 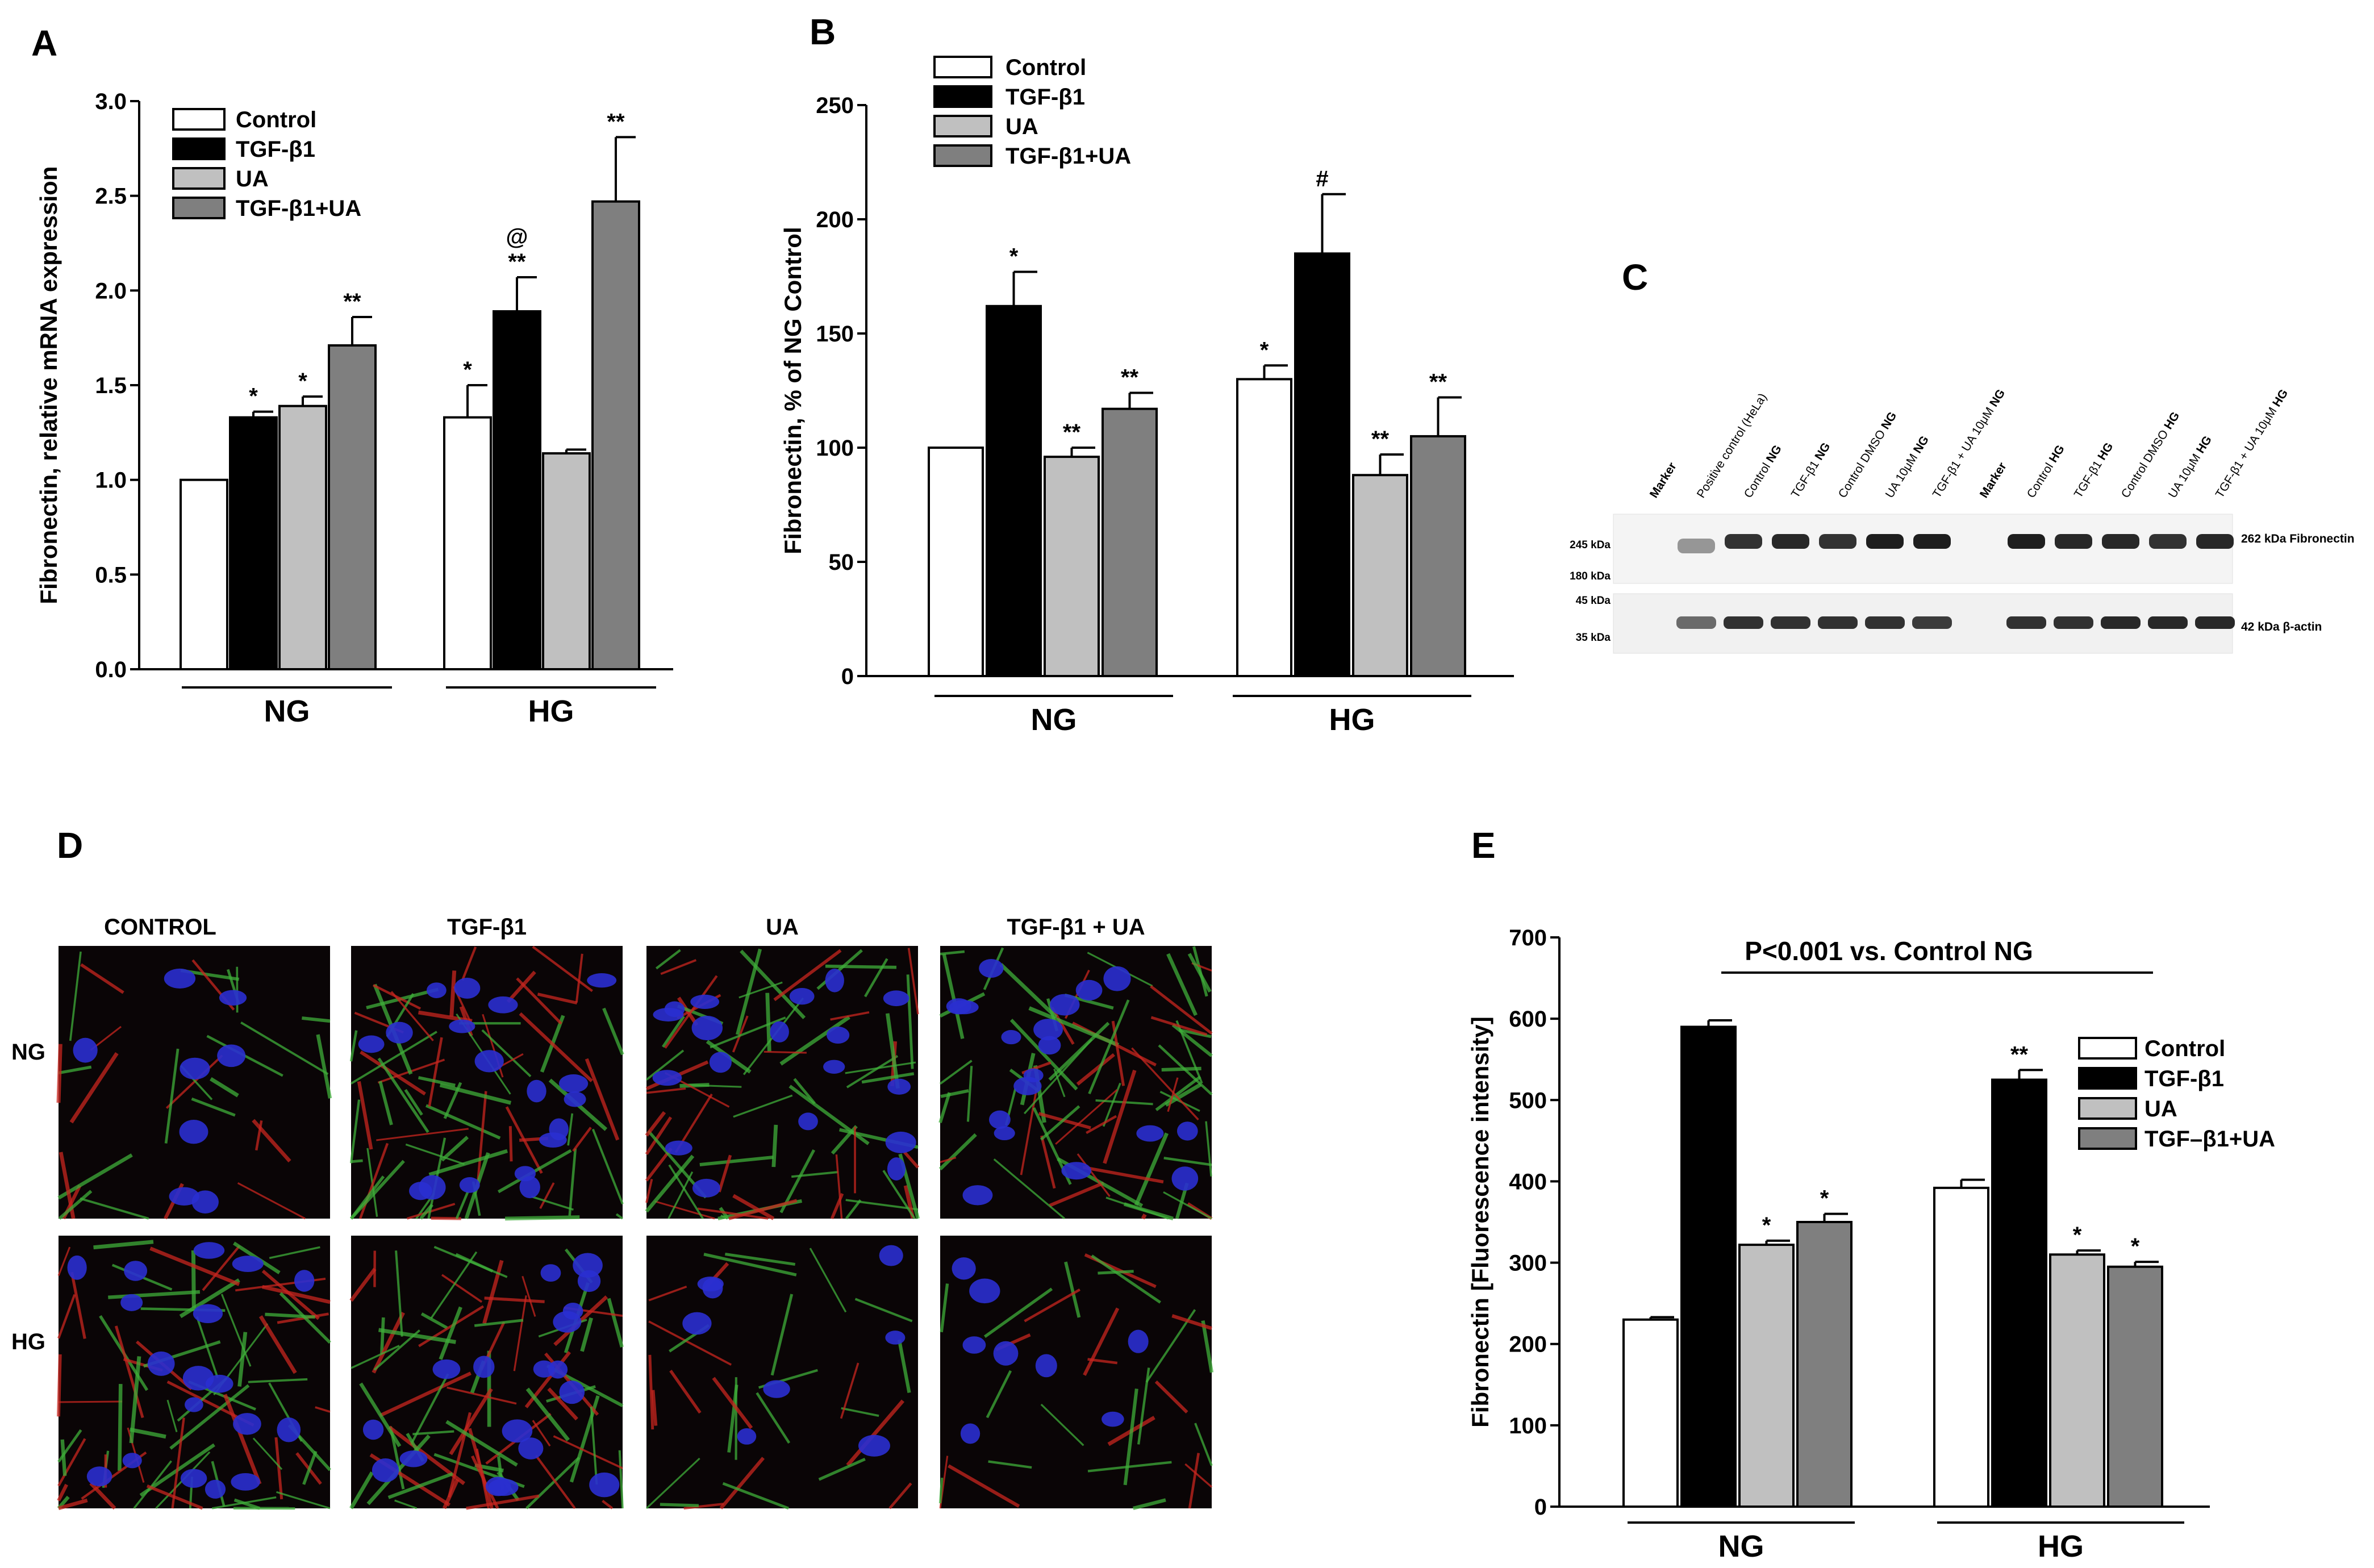 What do you see at coordinates (1054, 720) in the screenshot?
I see `group-label: NG` at bounding box center [1054, 720].